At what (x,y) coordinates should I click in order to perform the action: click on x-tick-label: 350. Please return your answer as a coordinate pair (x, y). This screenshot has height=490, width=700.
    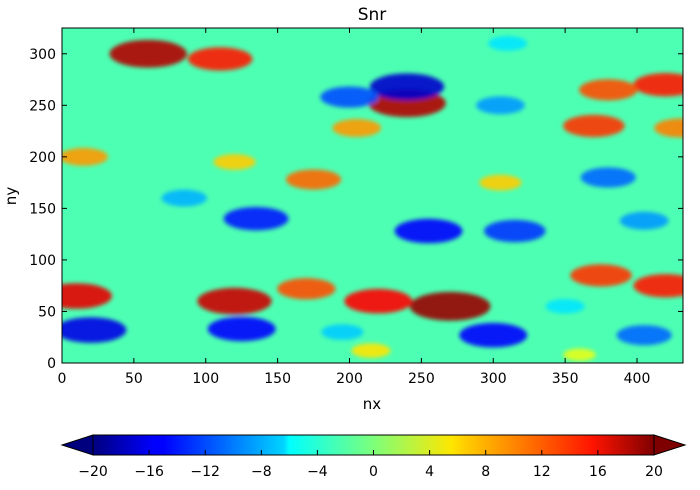
    Looking at the image, I should click on (565, 379).